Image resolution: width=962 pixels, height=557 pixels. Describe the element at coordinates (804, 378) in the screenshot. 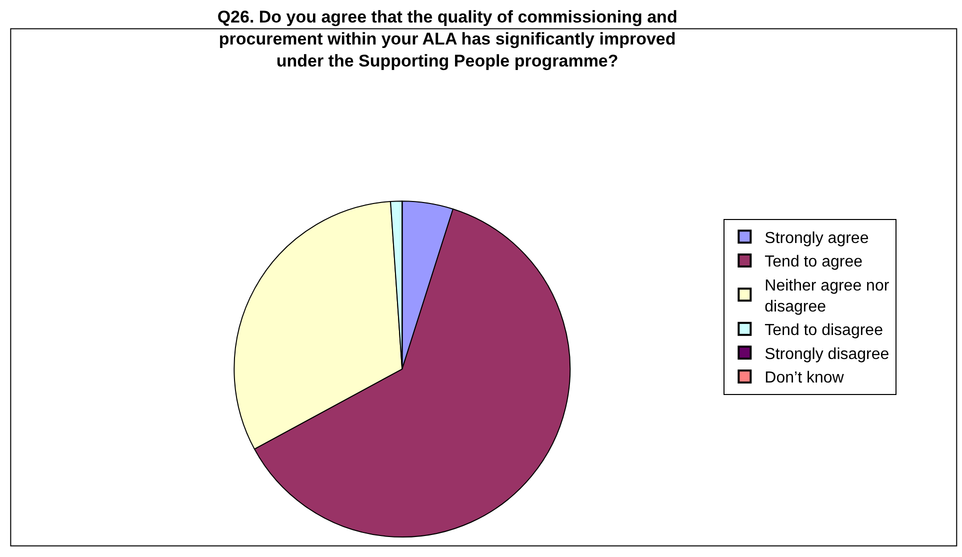

I see `legend-label: Don’t know` at that location.